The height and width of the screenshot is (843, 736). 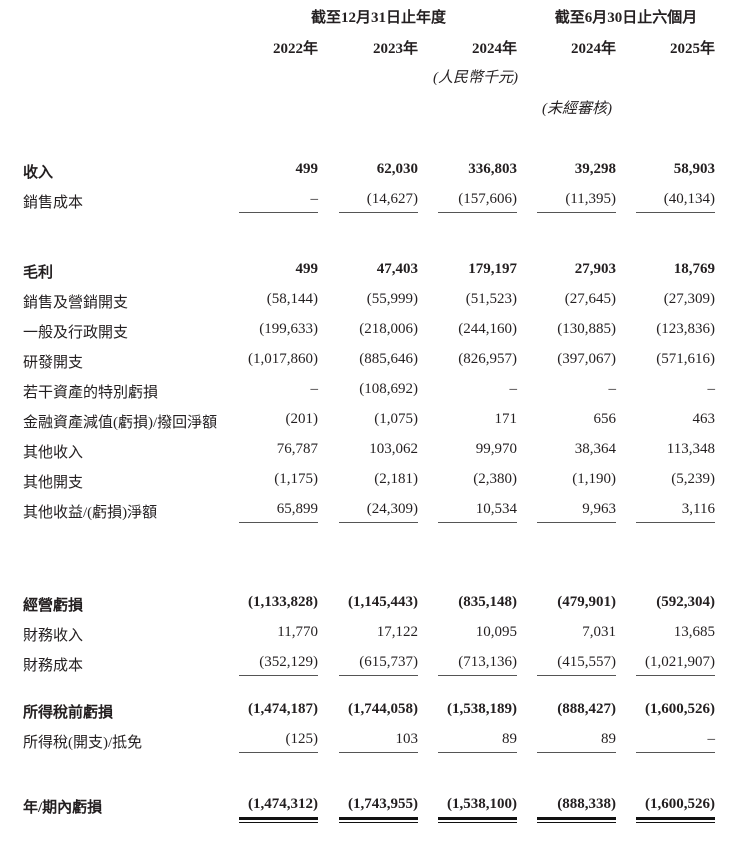 What do you see at coordinates (482, 804) in the screenshot?
I see `value-cell: (1,538,100)` at bounding box center [482, 804].